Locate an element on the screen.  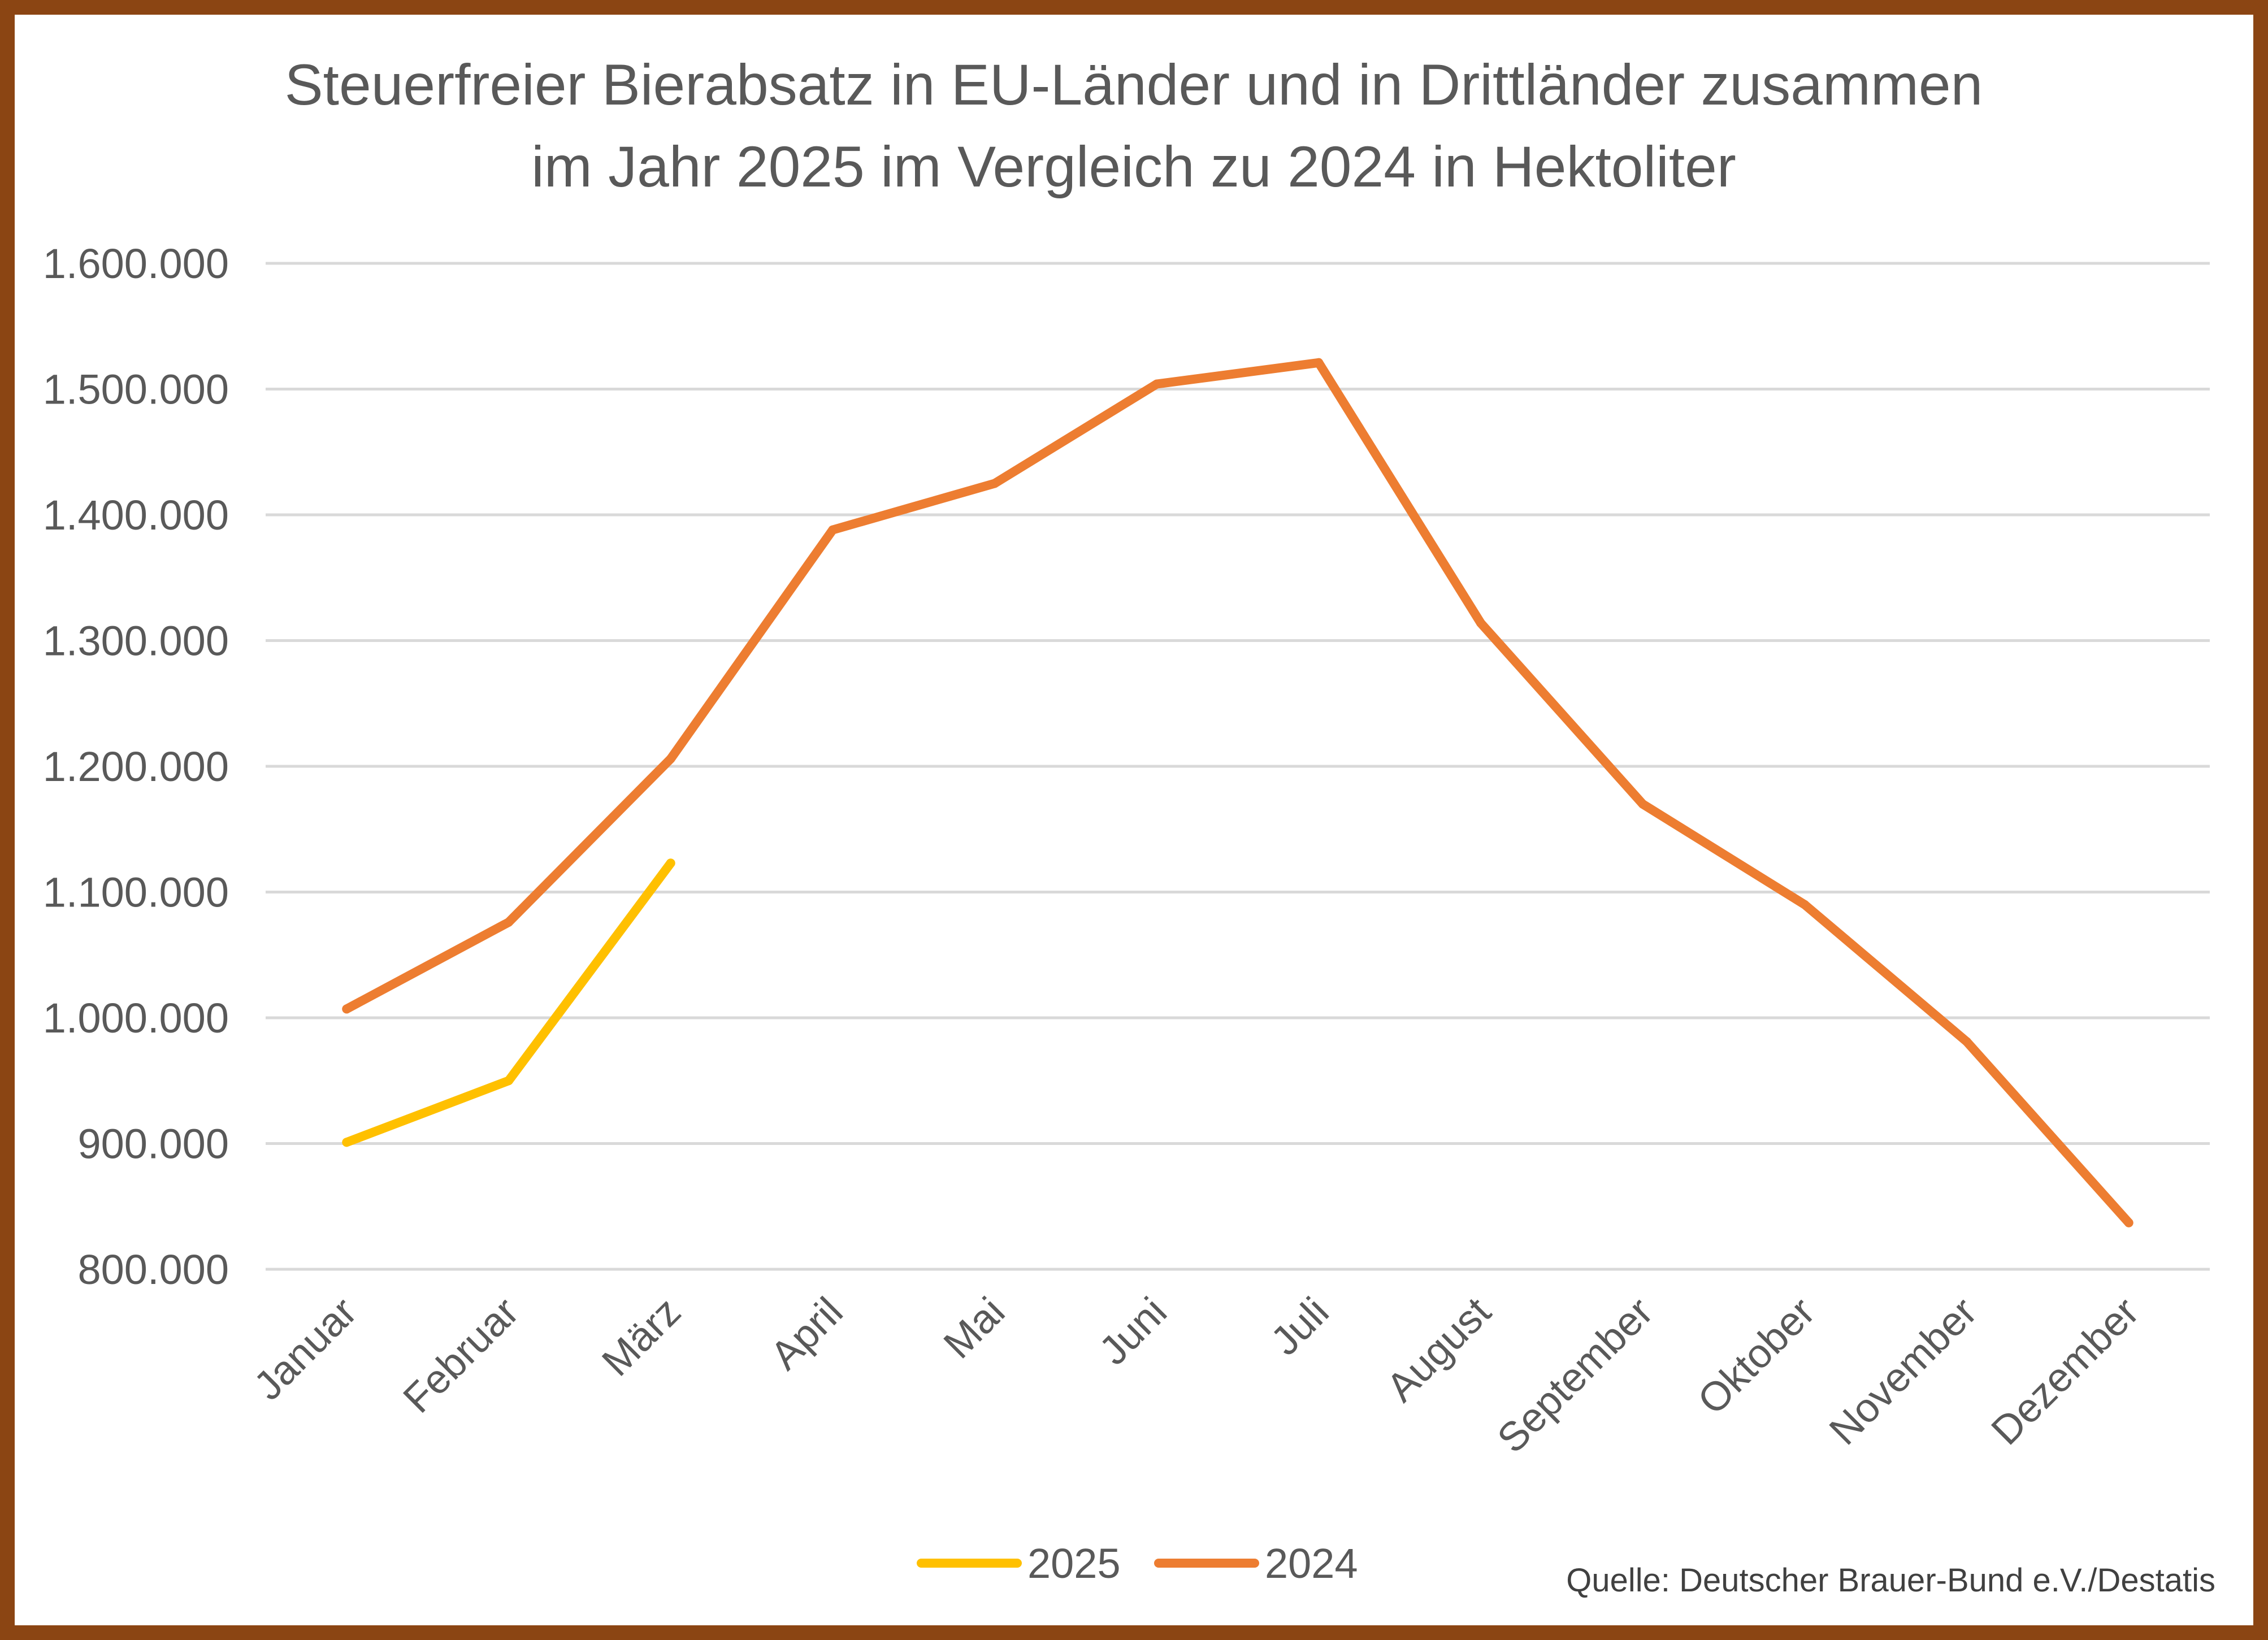
x-tick-label: Januar is located at coordinates (305, 1349).